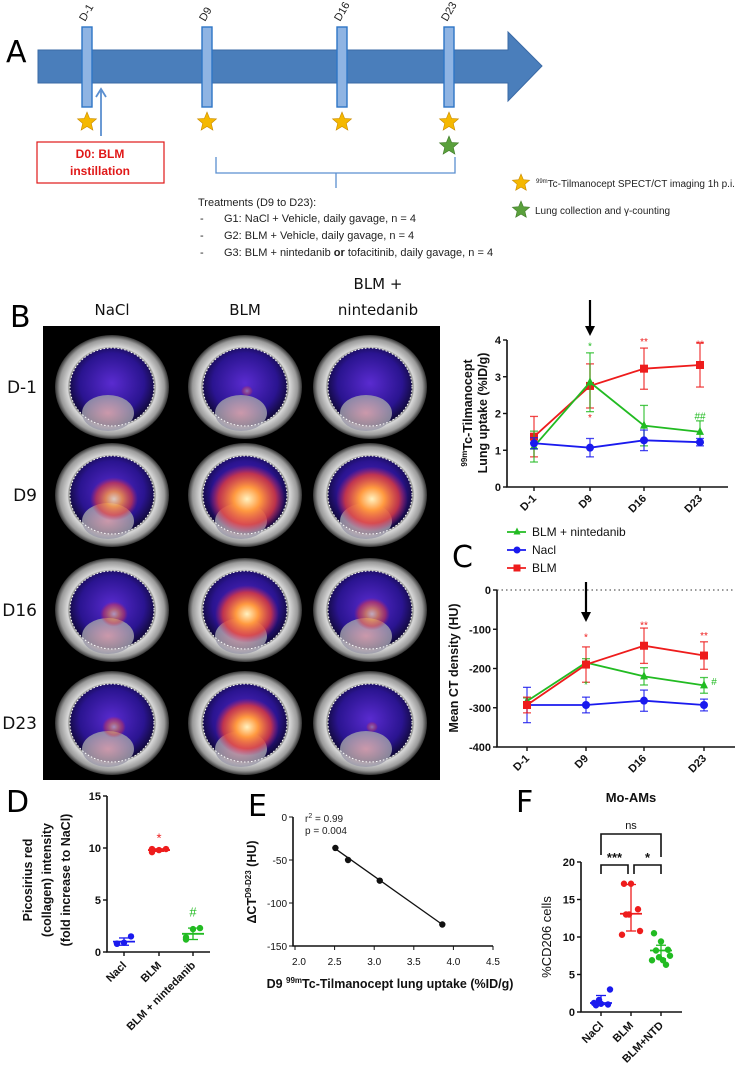 The width and height of the screenshot is (736, 1066). I want to click on panel-letter-c: C, so click(462, 557).